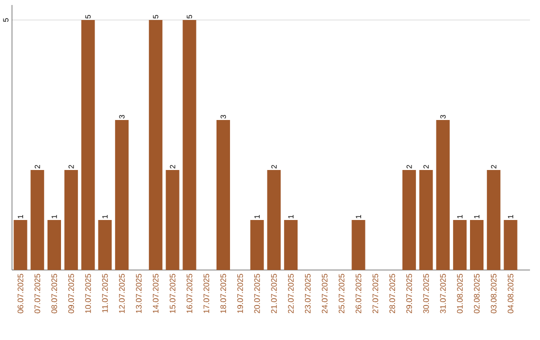  Describe the element at coordinates (460, 294) in the screenshot. I see `x-tick-label: 01.08.2025` at that location.